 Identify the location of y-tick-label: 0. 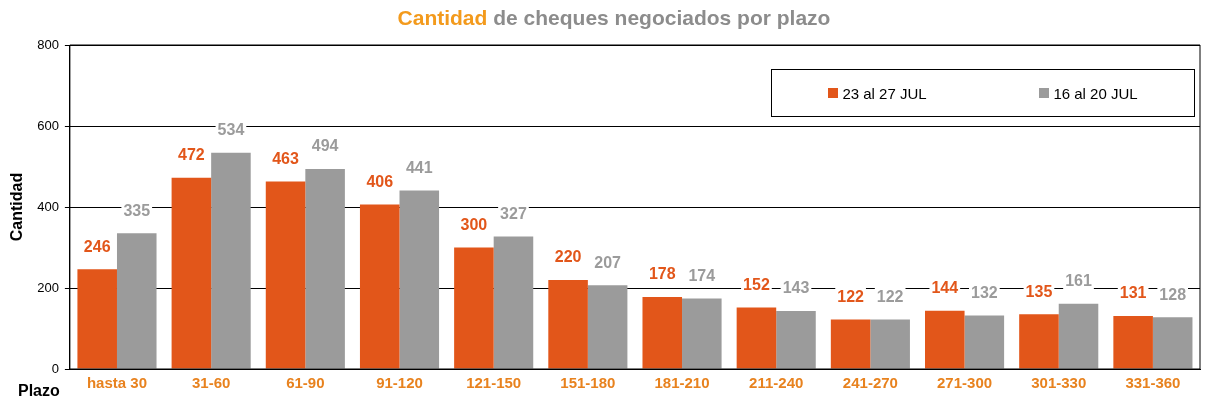
(55, 368).